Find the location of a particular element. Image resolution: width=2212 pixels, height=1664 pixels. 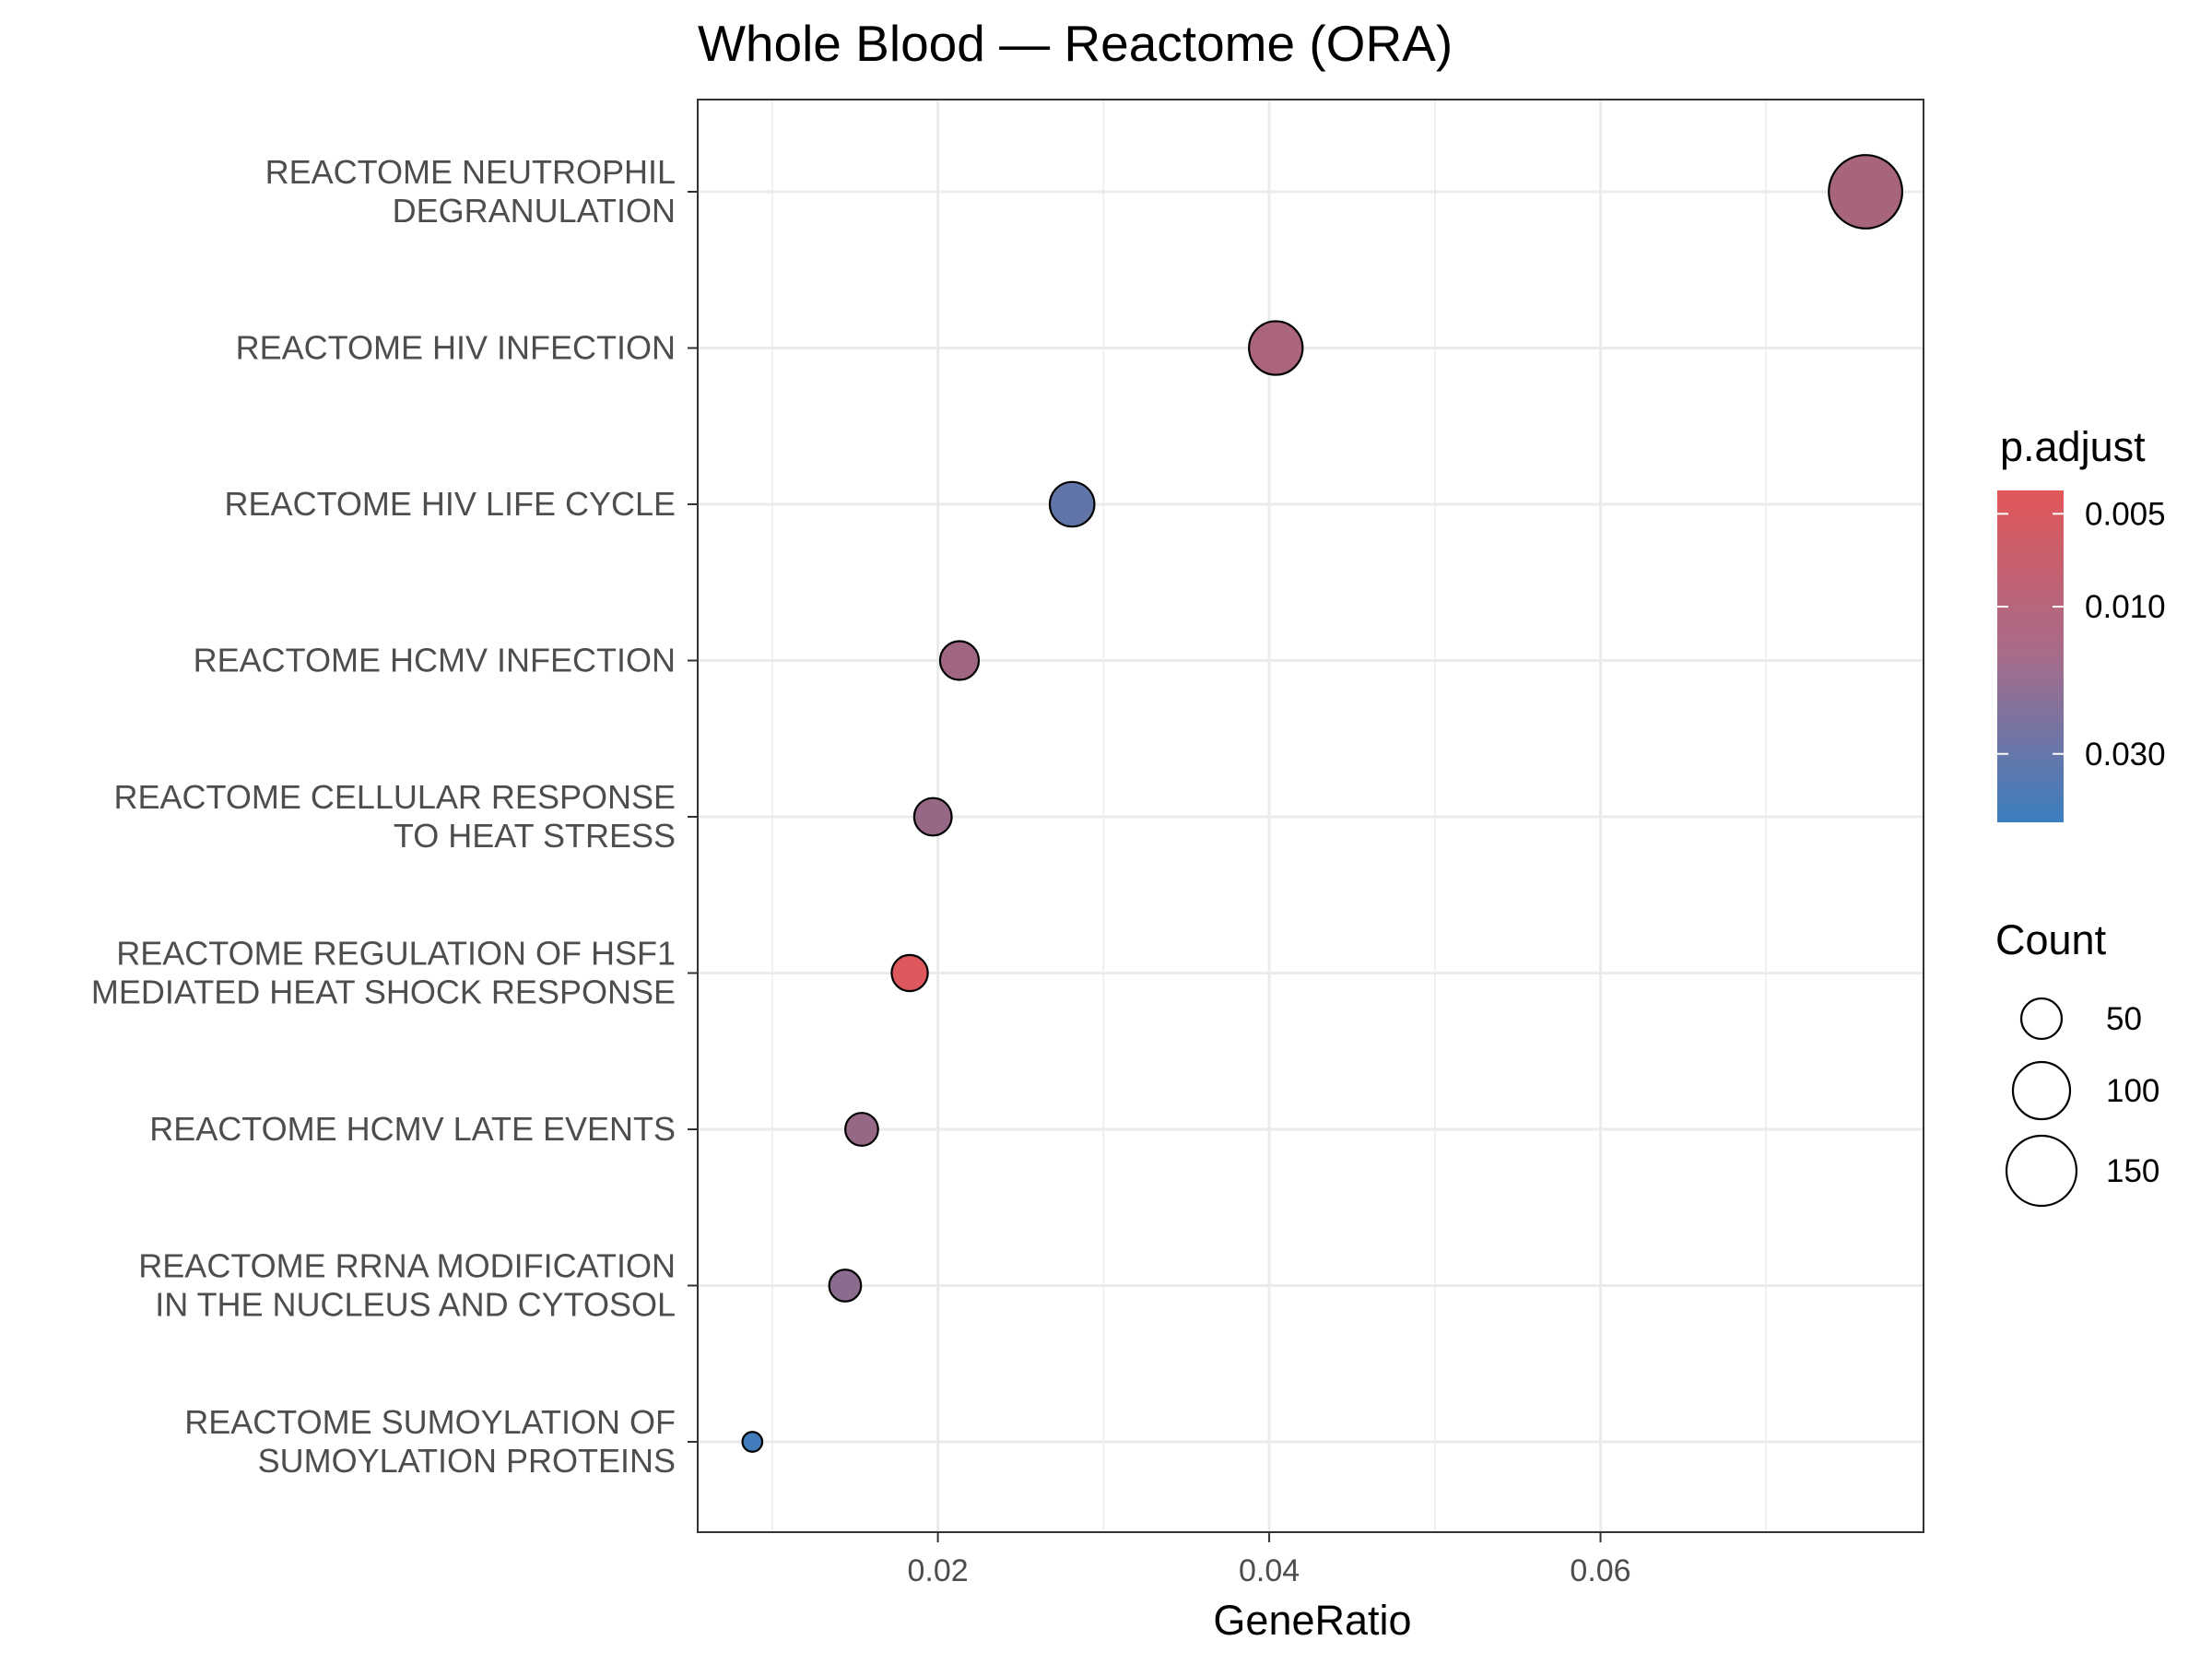

y-tick-label-line: SUMOYLATION PROTEINS is located at coordinates (467, 1461).